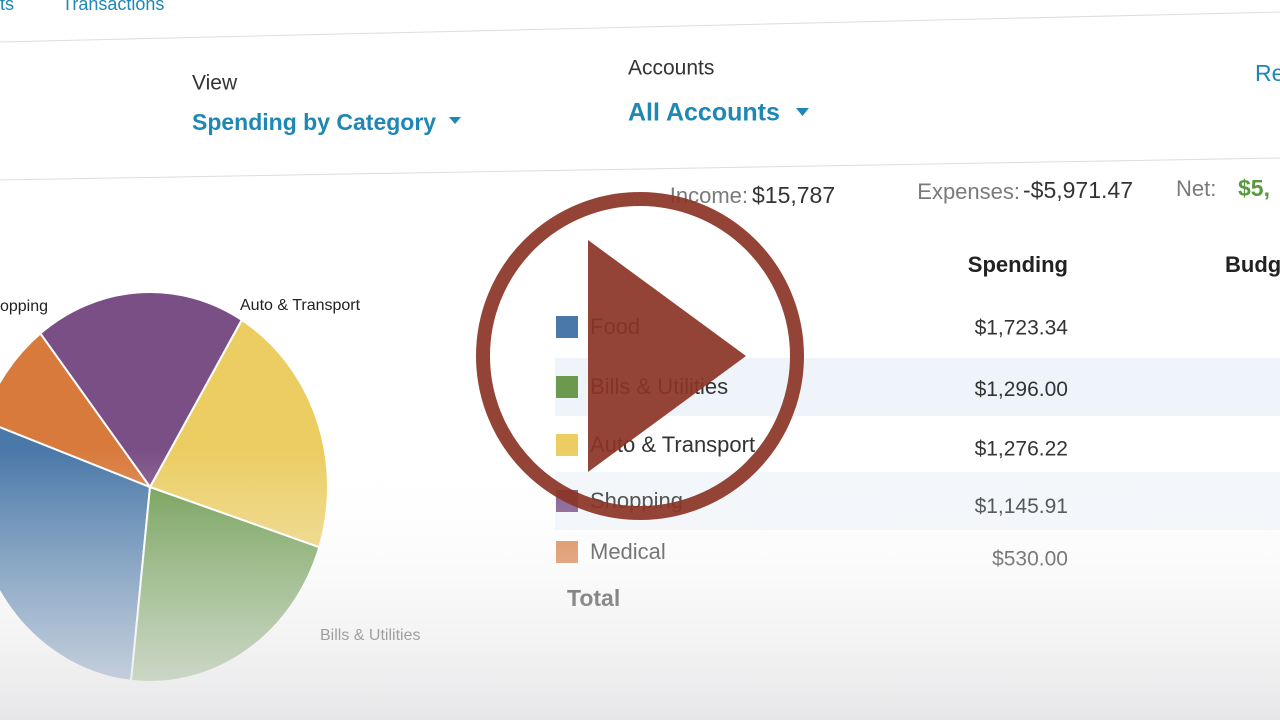  I want to click on view-label: View, so click(215, 83).